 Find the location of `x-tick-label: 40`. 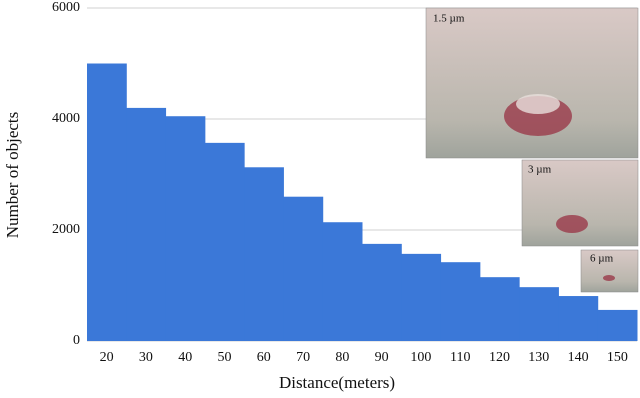

x-tick-label: 40 is located at coordinates (185, 357).